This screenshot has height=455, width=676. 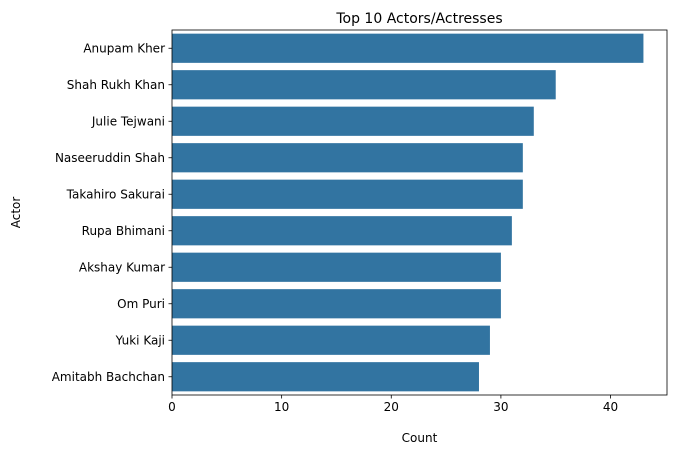 What do you see at coordinates (342, 231) in the screenshot?
I see `bar-rupa-bhimani` at bounding box center [342, 231].